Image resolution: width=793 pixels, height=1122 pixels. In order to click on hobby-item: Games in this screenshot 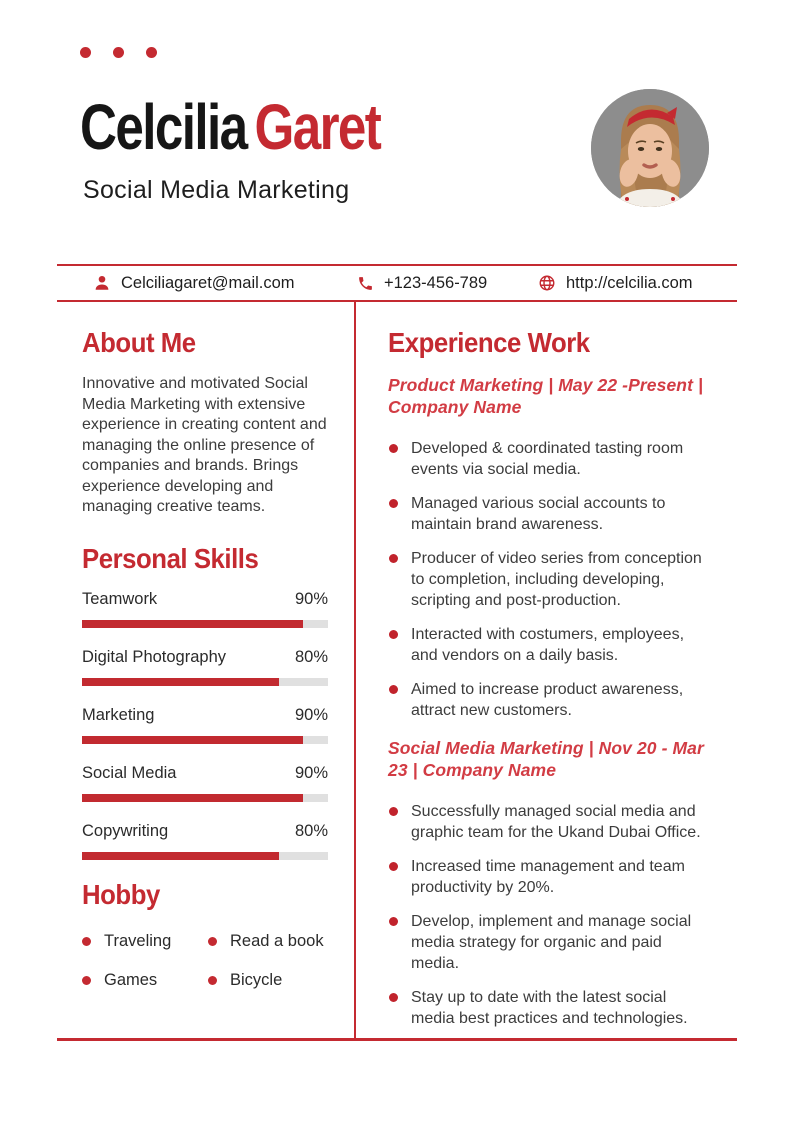, I will do `click(145, 980)`.